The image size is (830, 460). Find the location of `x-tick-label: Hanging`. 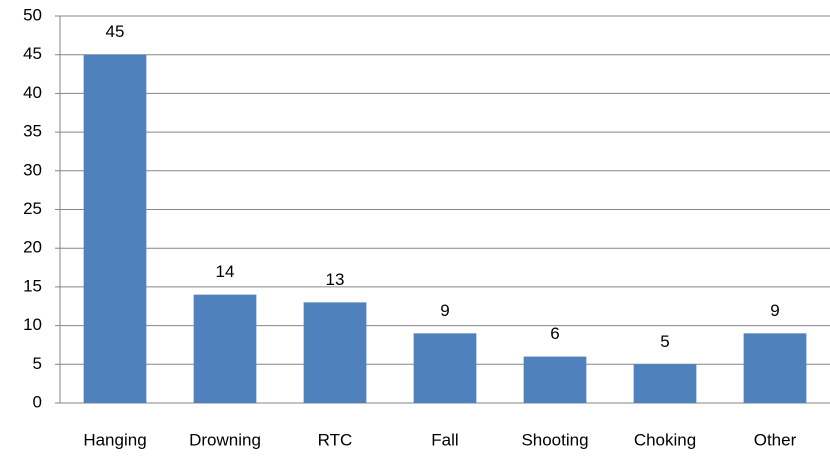

x-tick-label: Hanging is located at coordinates (114, 439).